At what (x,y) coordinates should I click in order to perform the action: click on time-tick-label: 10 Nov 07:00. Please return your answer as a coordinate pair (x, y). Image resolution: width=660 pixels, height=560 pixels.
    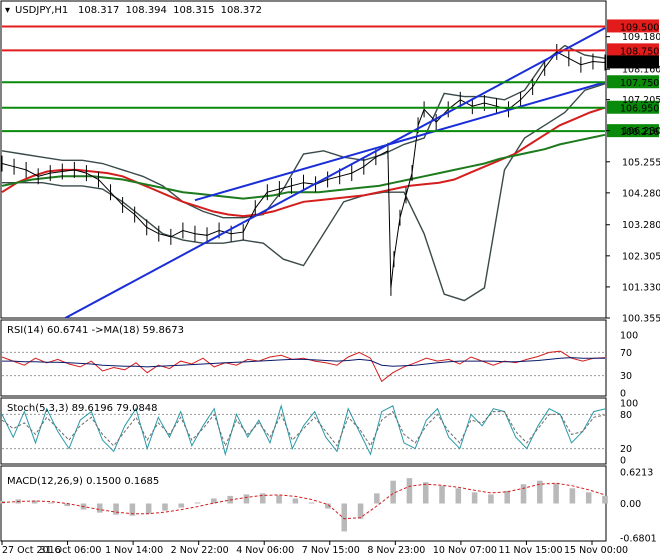
    Looking at the image, I should click on (465, 550).